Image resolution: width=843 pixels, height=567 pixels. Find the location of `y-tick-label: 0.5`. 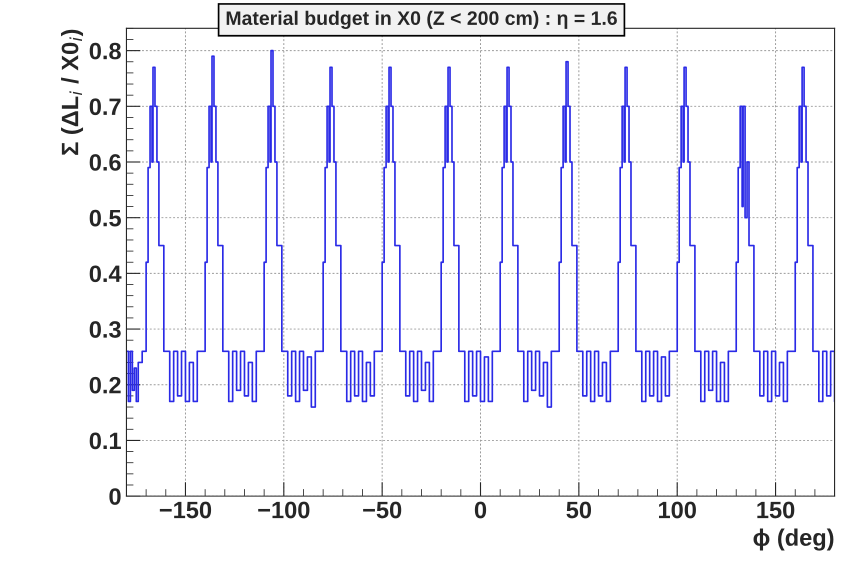

y-tick-label: 0.5 is located at coordinates (105, 218).